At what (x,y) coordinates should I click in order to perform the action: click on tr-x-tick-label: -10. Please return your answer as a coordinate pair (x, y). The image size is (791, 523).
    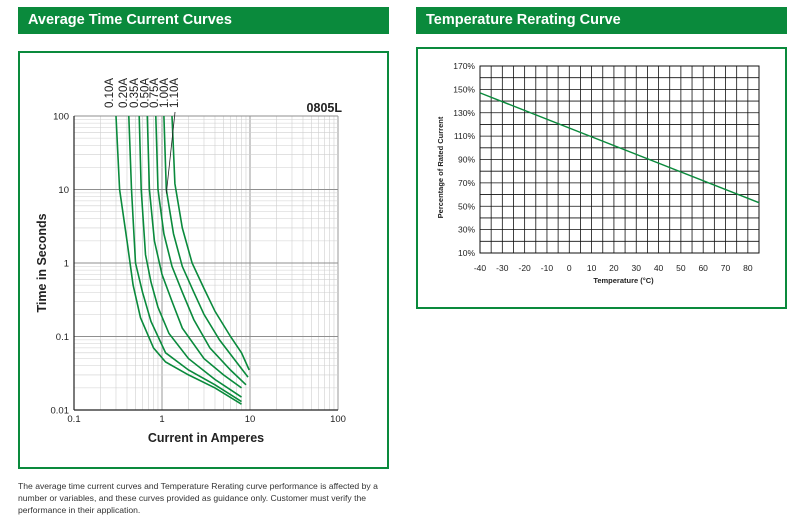
    Looking at the image, I should click on (547, 268).